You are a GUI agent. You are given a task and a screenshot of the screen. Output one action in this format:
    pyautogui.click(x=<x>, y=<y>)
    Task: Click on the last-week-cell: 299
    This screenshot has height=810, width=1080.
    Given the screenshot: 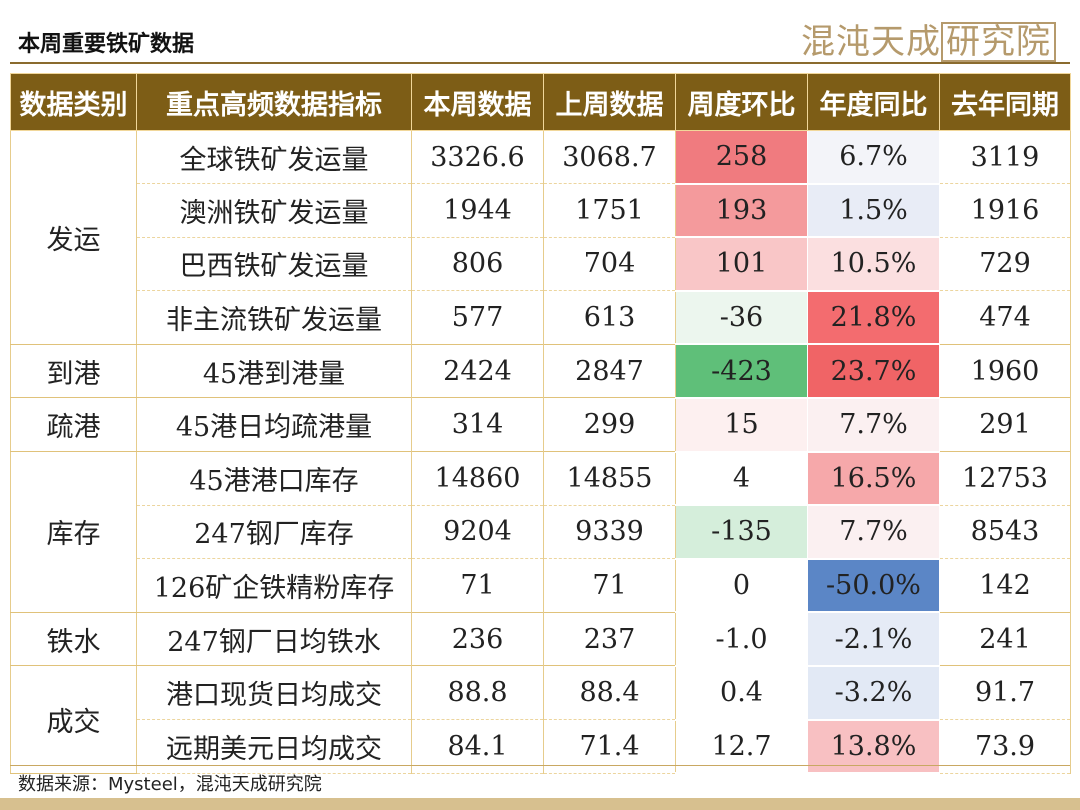 What is the action you would take?
    pyautogui.click(x=609, y=425)
    